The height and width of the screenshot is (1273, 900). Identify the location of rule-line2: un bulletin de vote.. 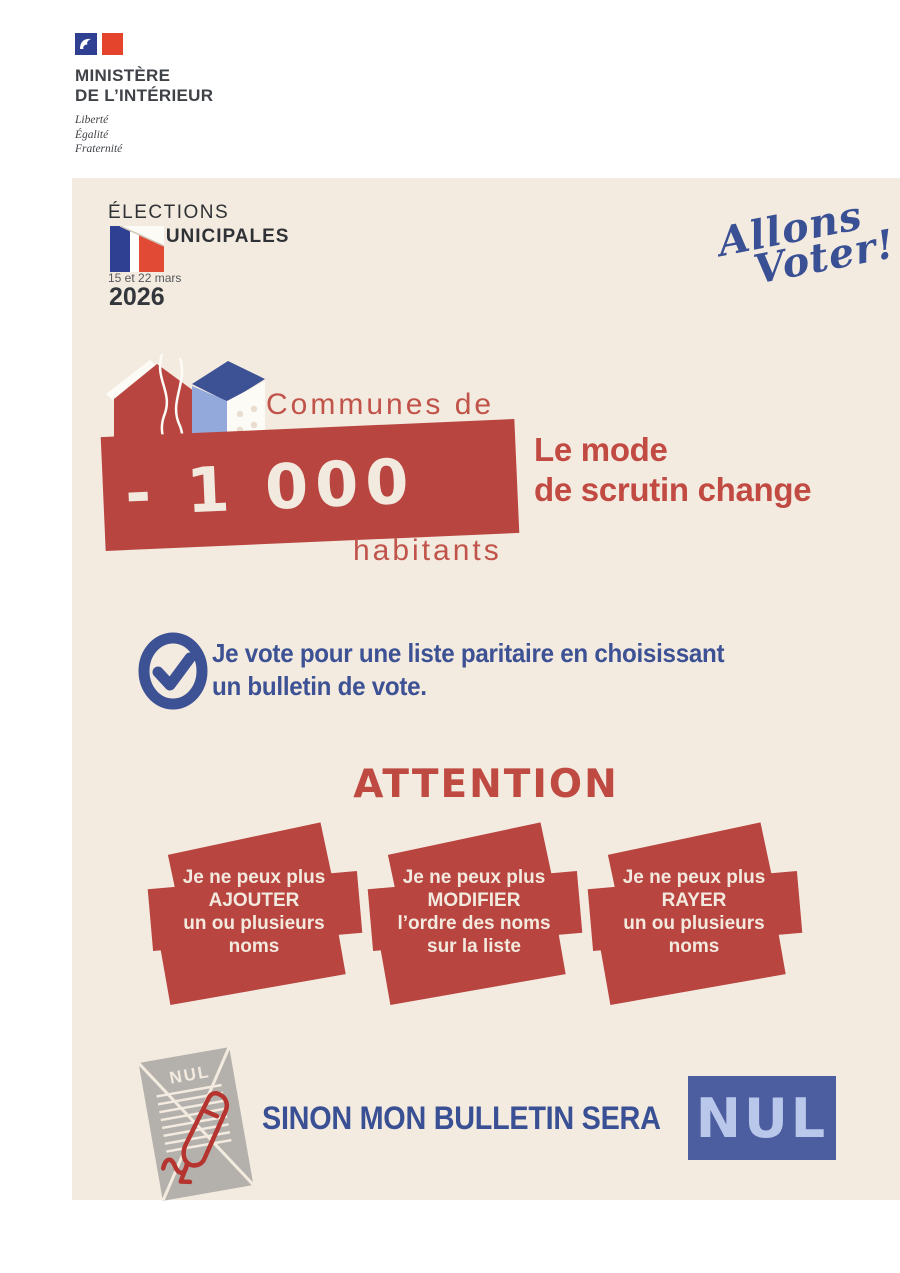
(319, 686).